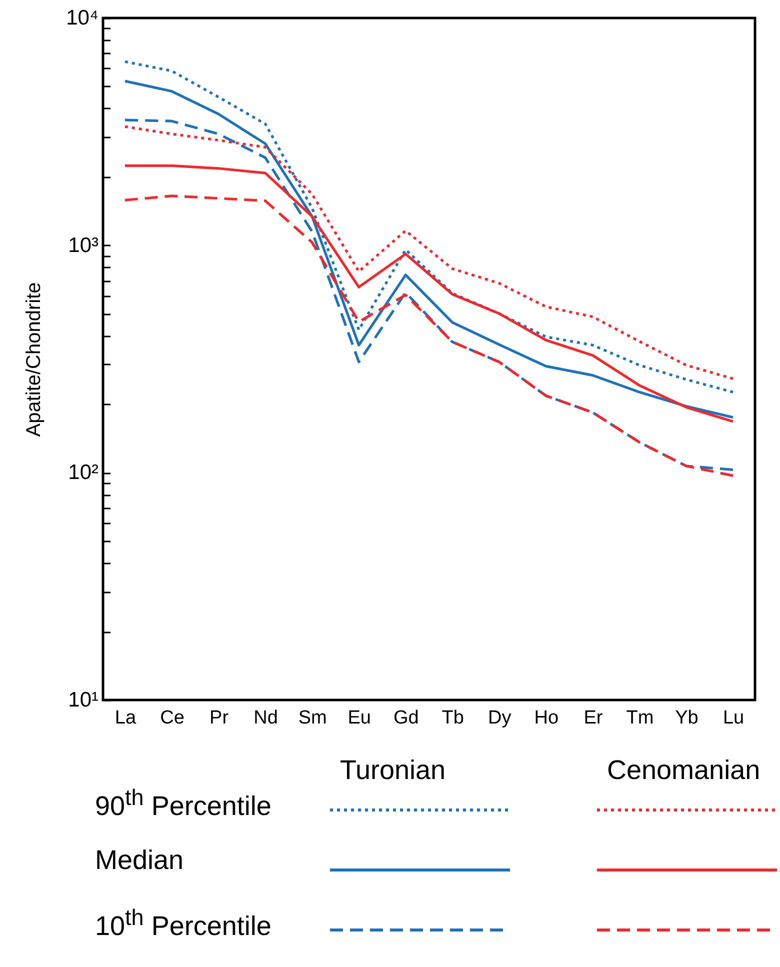 This screenshot has width=780, height=967. What do you see at coordinates (546, 718) in the screenshot?
I see `x-tick-label: Ho` at bounding box center [546, 718].